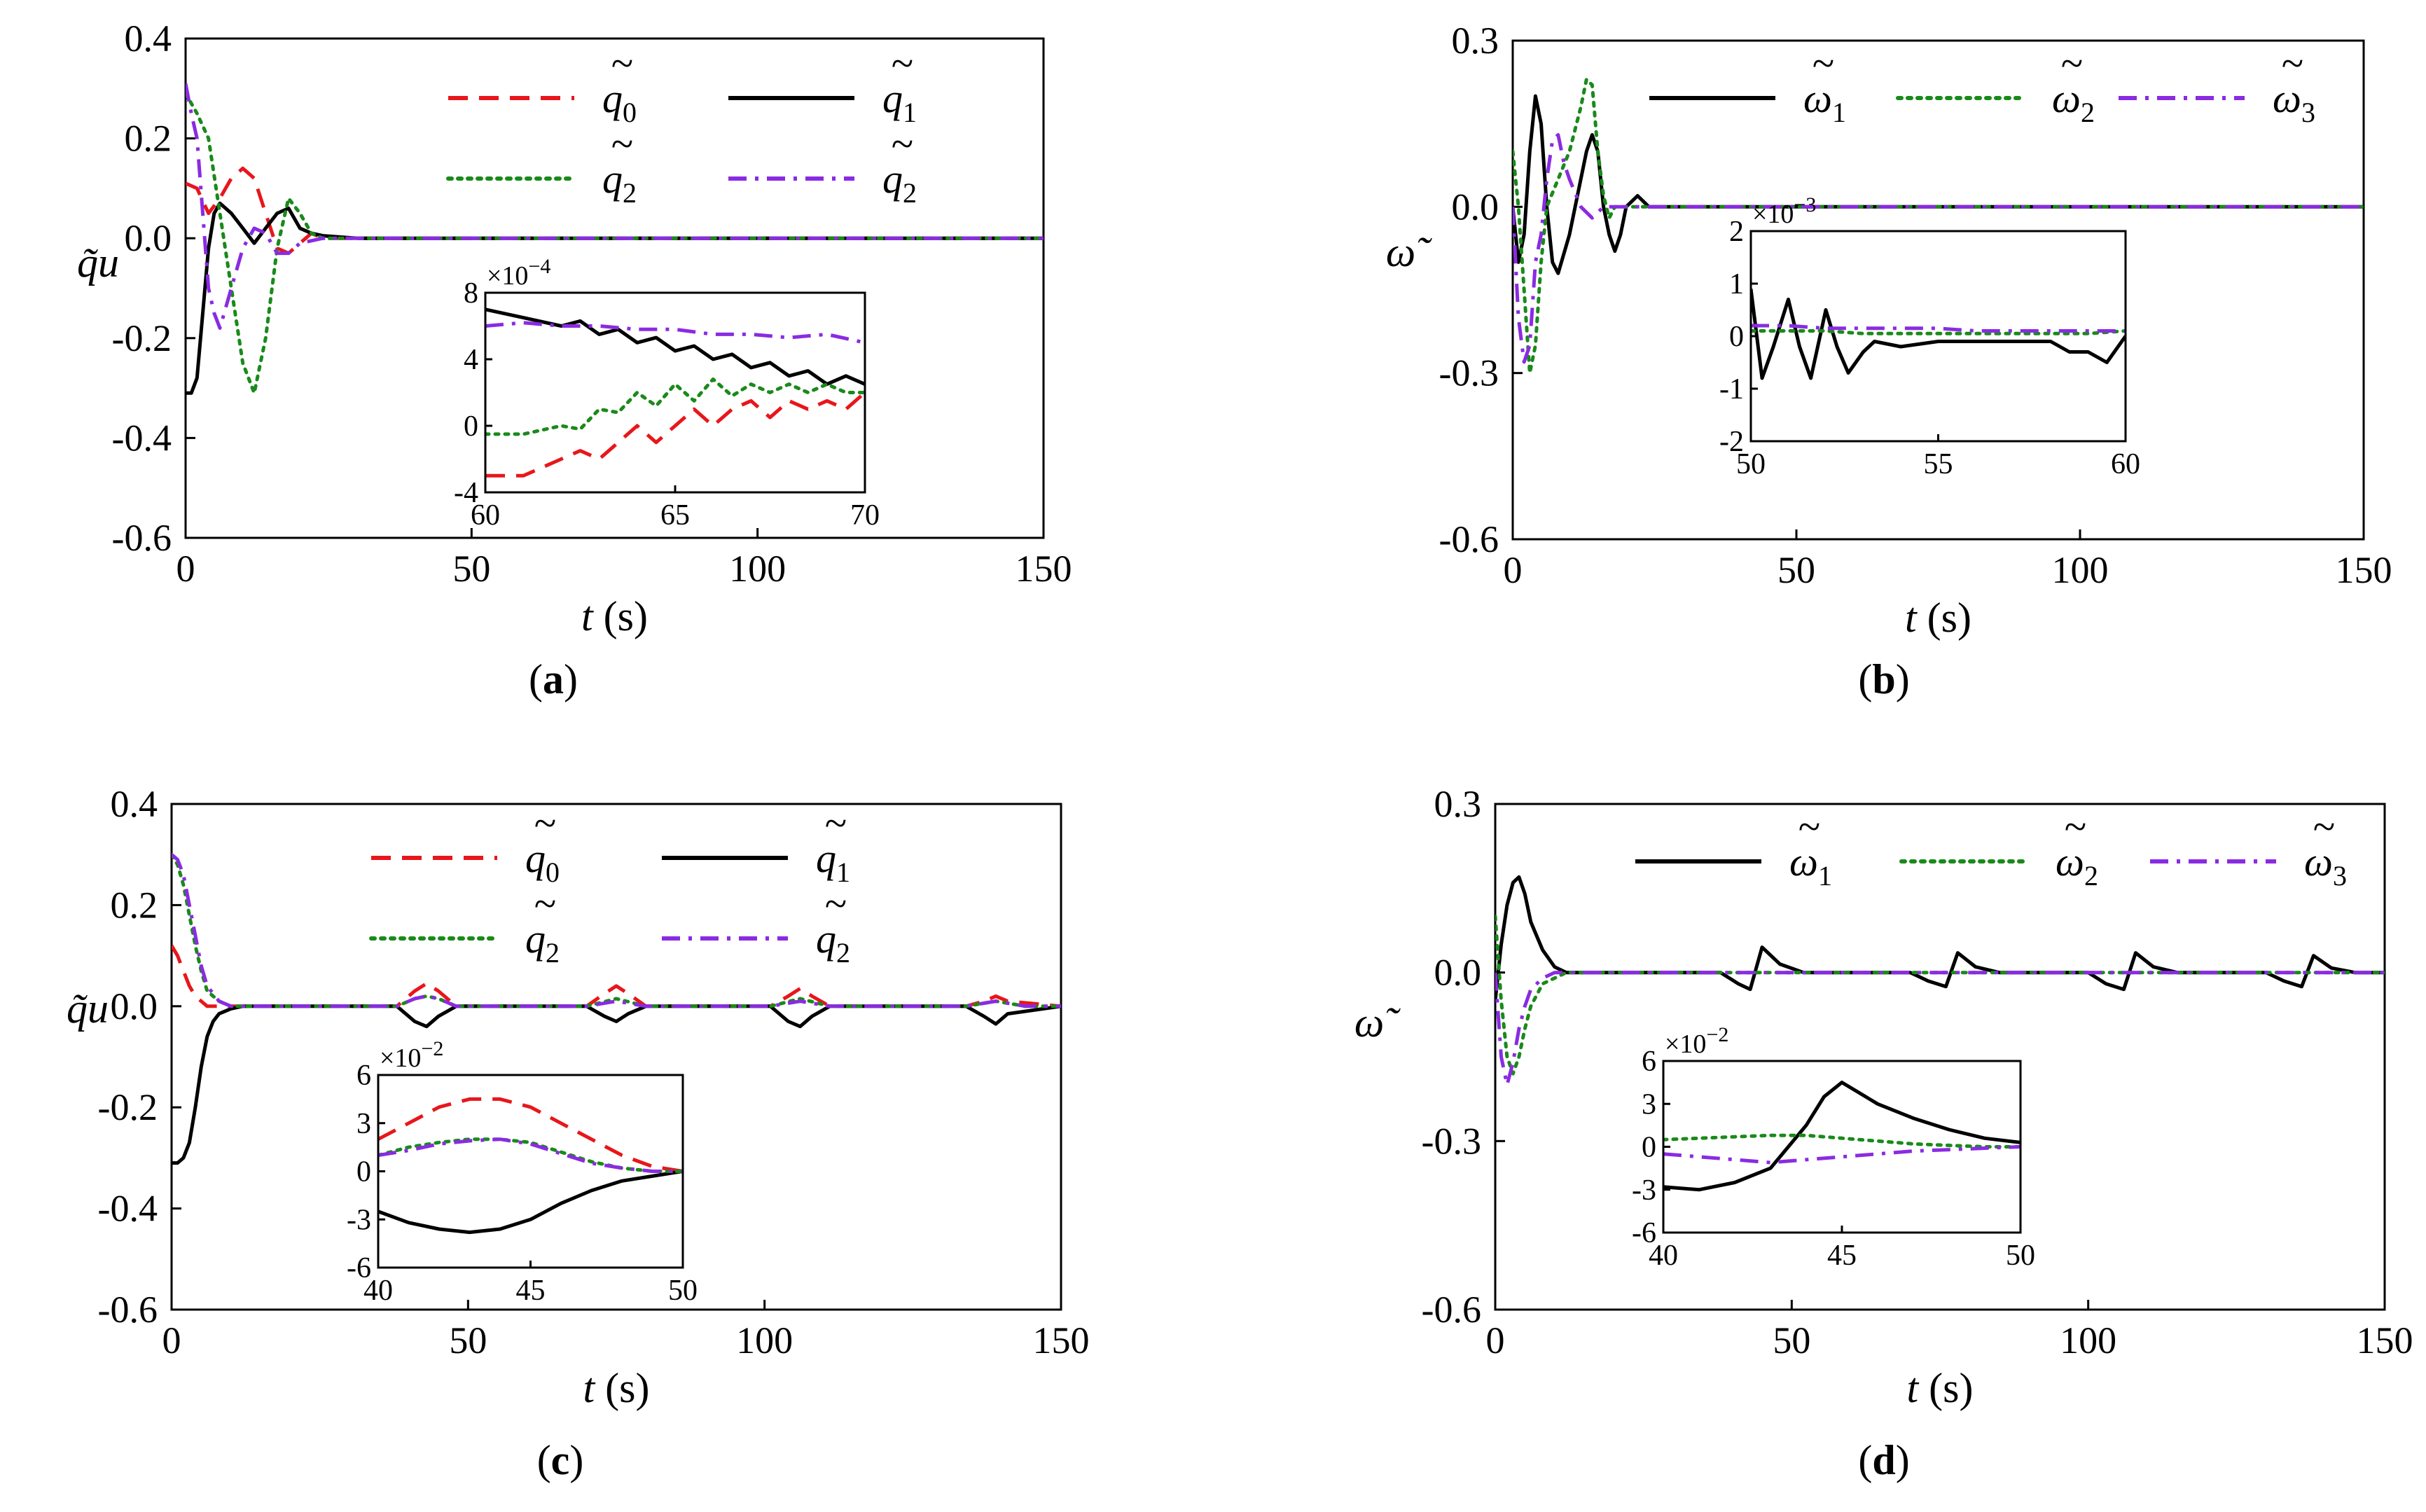 The width and height of the screenshot is (2426, 1512). I want to click on plot-frame, so click(616, 1057).